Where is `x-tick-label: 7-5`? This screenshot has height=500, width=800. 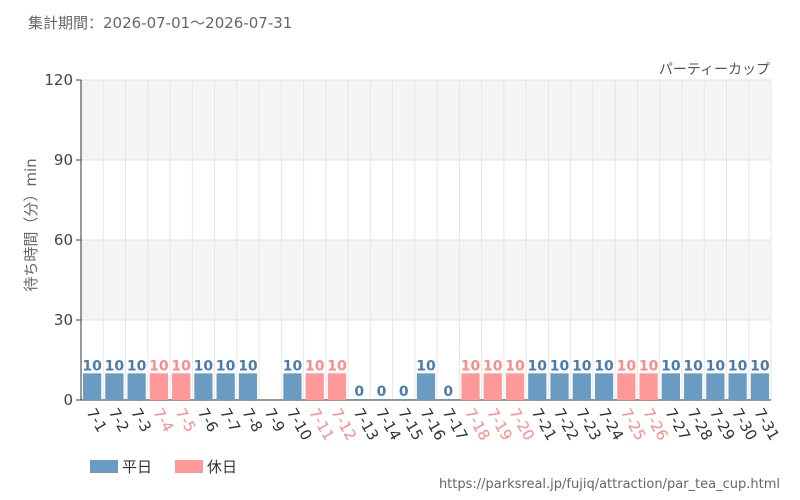
x-tick-label: 7-5 is located at coordinates (186, 420).